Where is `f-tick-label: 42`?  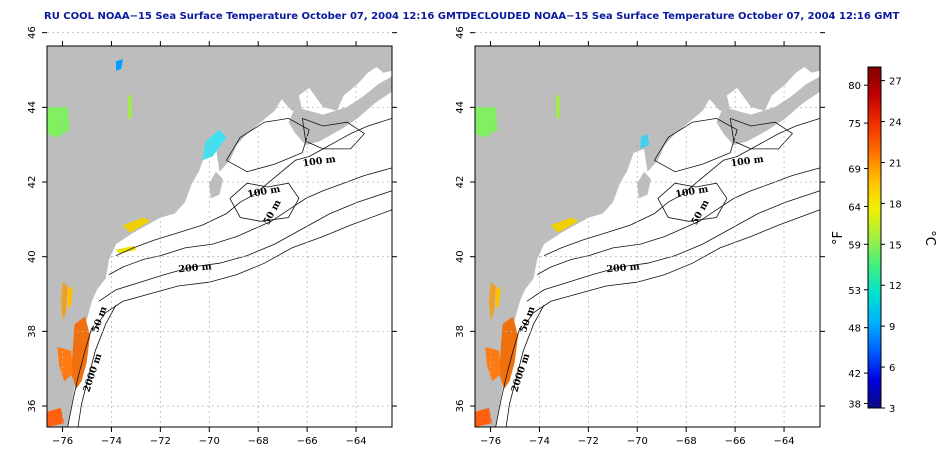
f-tick-label: 42 is located at coordinates (854, 374).